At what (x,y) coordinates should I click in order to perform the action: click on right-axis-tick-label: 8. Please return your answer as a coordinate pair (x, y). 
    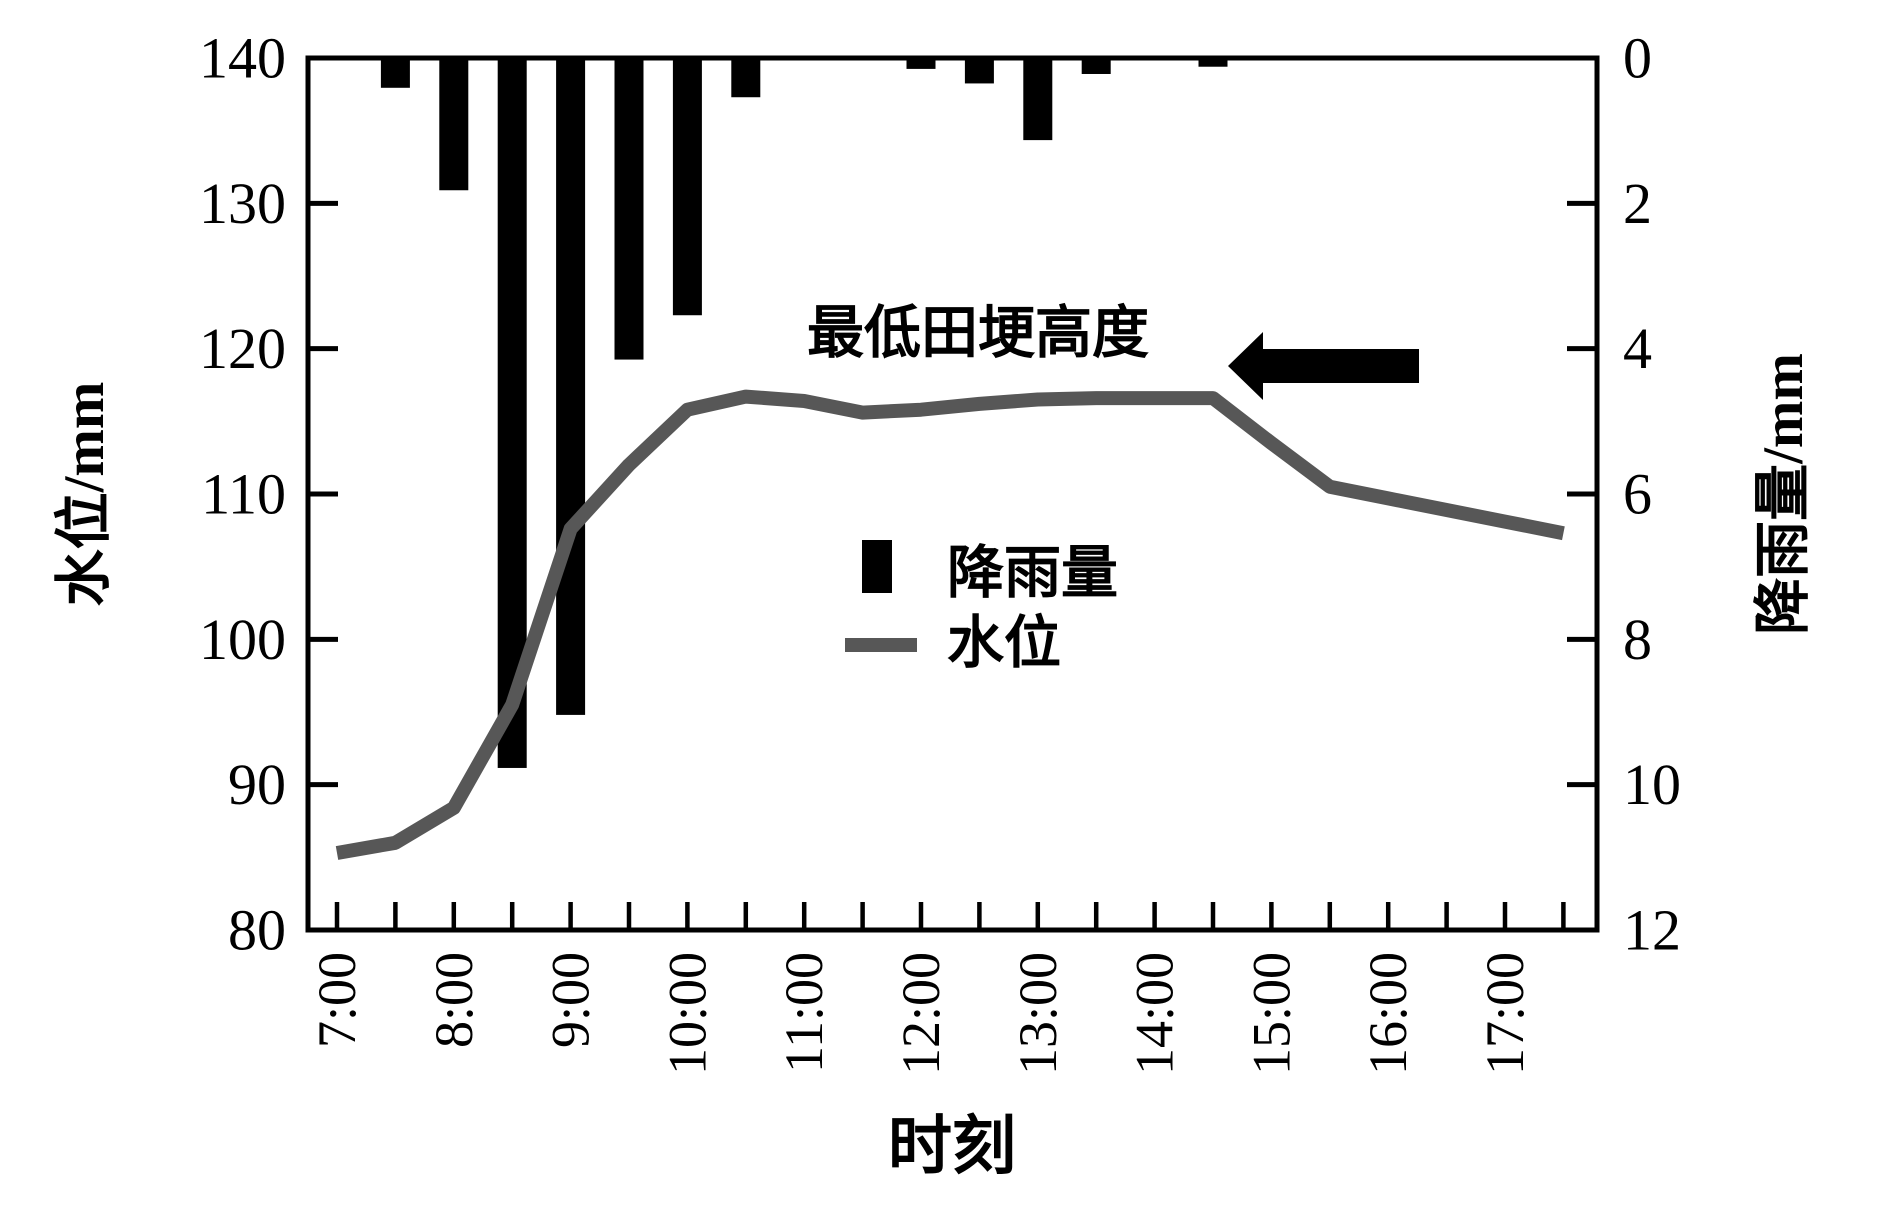
    Looking at the image, I should click on (1637, 639).